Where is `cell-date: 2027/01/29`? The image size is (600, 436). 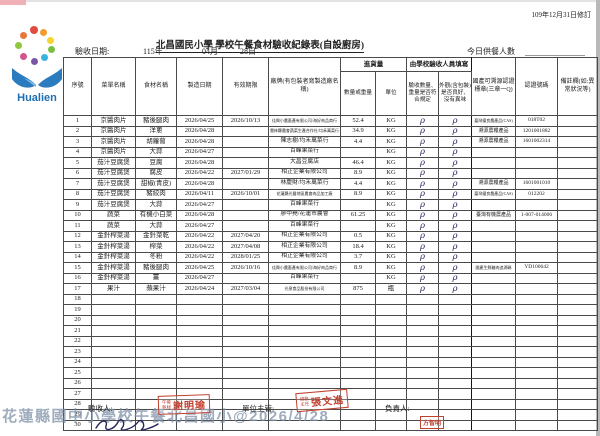 cell-date: 2027/01/29 is located at coordinates (245, 173).